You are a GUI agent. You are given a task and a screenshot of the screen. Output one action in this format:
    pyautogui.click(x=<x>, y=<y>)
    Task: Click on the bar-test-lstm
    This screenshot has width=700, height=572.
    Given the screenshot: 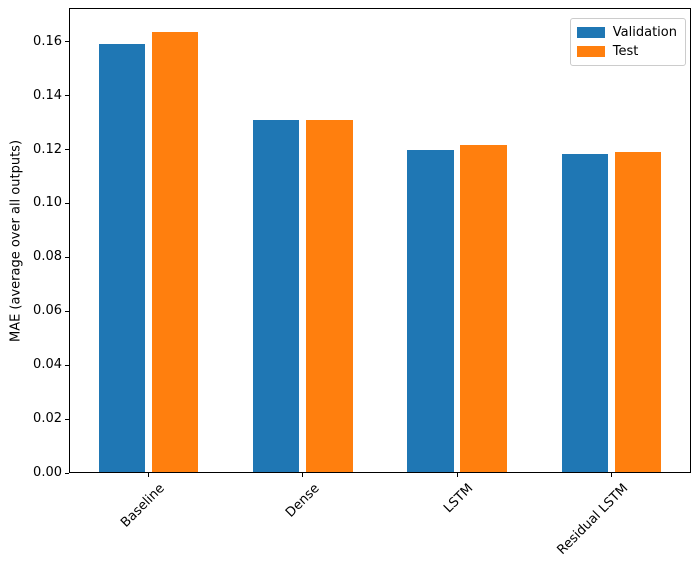 What is the action you would take?
    pyautogui.click(x=483, y=309)
    